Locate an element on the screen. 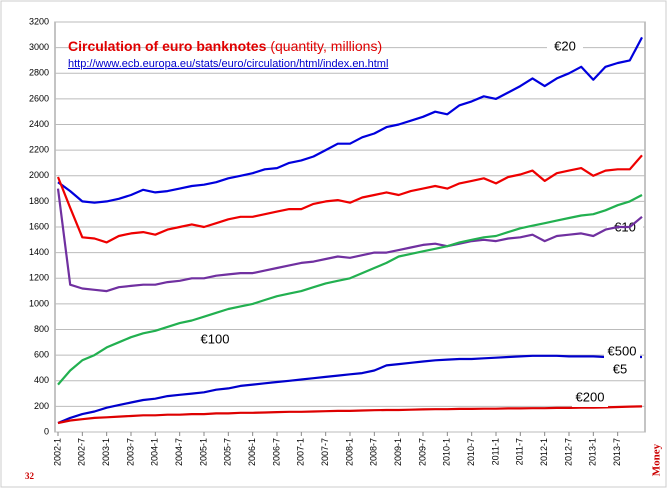 The height and width of the screenshot is (488, 667). y-tick-label: 1800 is located at coordinates (39, 201).